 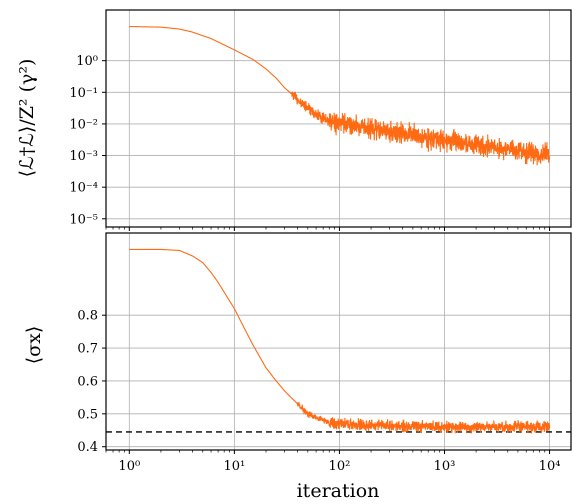 What do you see at coordinates (445, 466) in the screenshot?
I see `x-tick-label: 10³` at bounding box center [445, 466].